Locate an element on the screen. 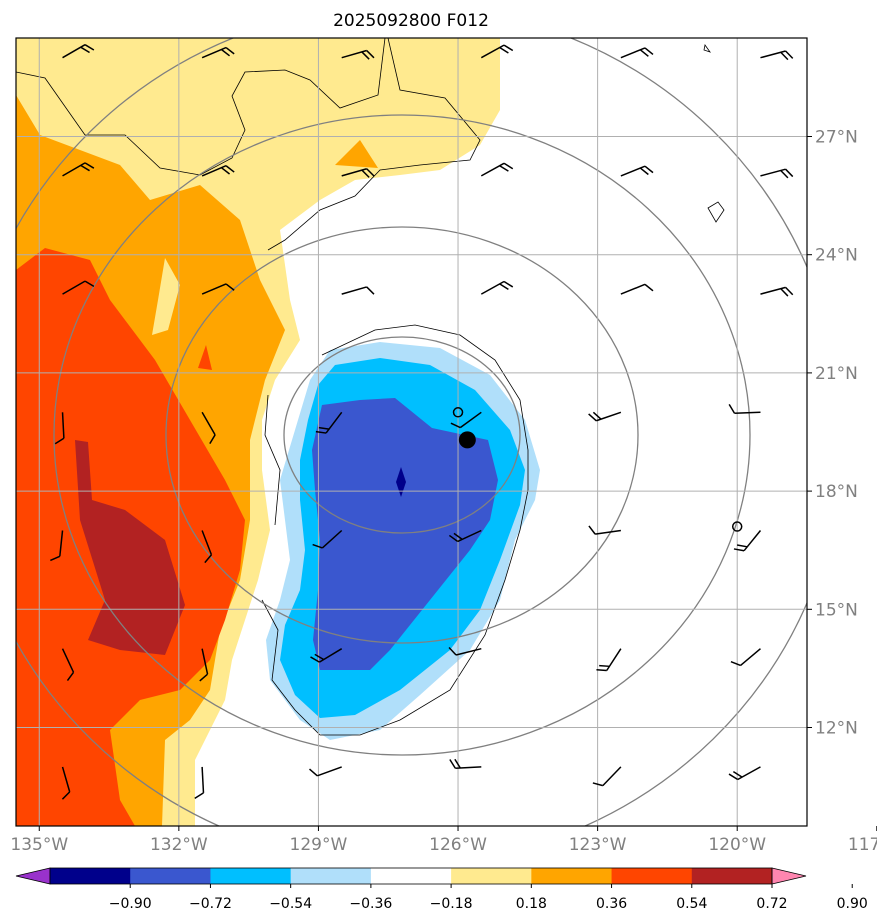 The height and width of the screenshot is (924, 877). y-tick-label: 18°N is located at coordinates (836, 492).